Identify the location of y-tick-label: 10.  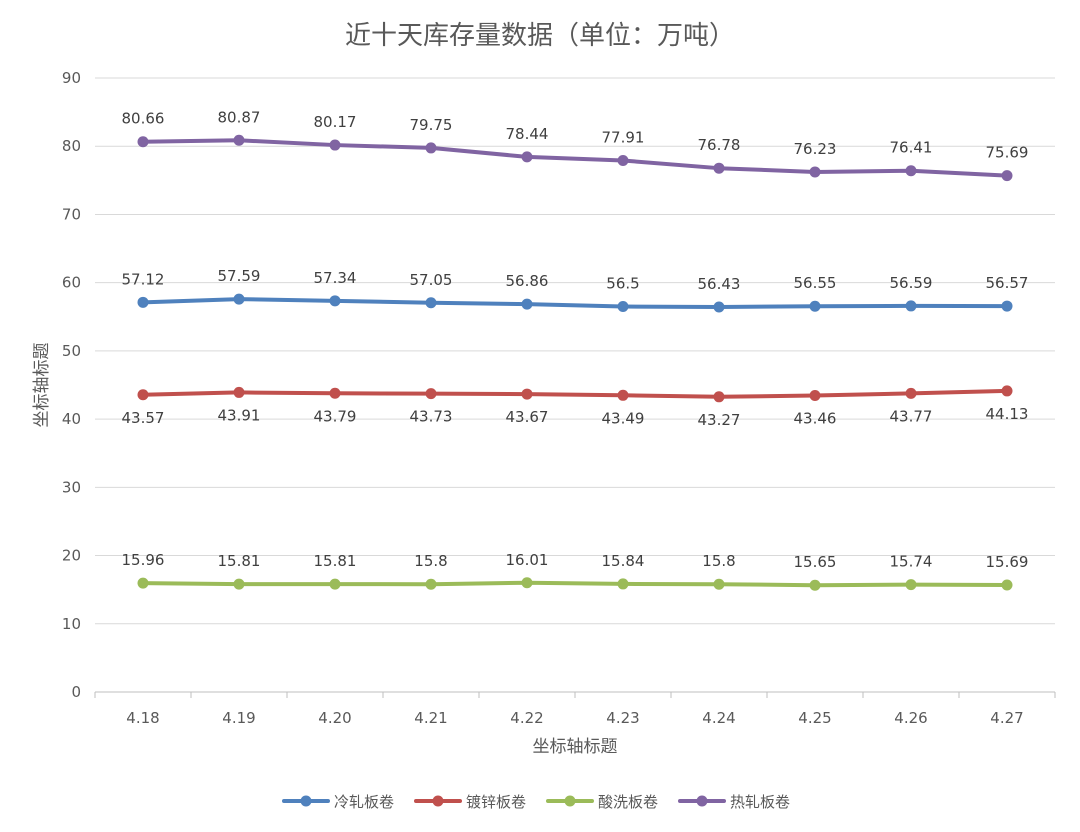
(71, 624).